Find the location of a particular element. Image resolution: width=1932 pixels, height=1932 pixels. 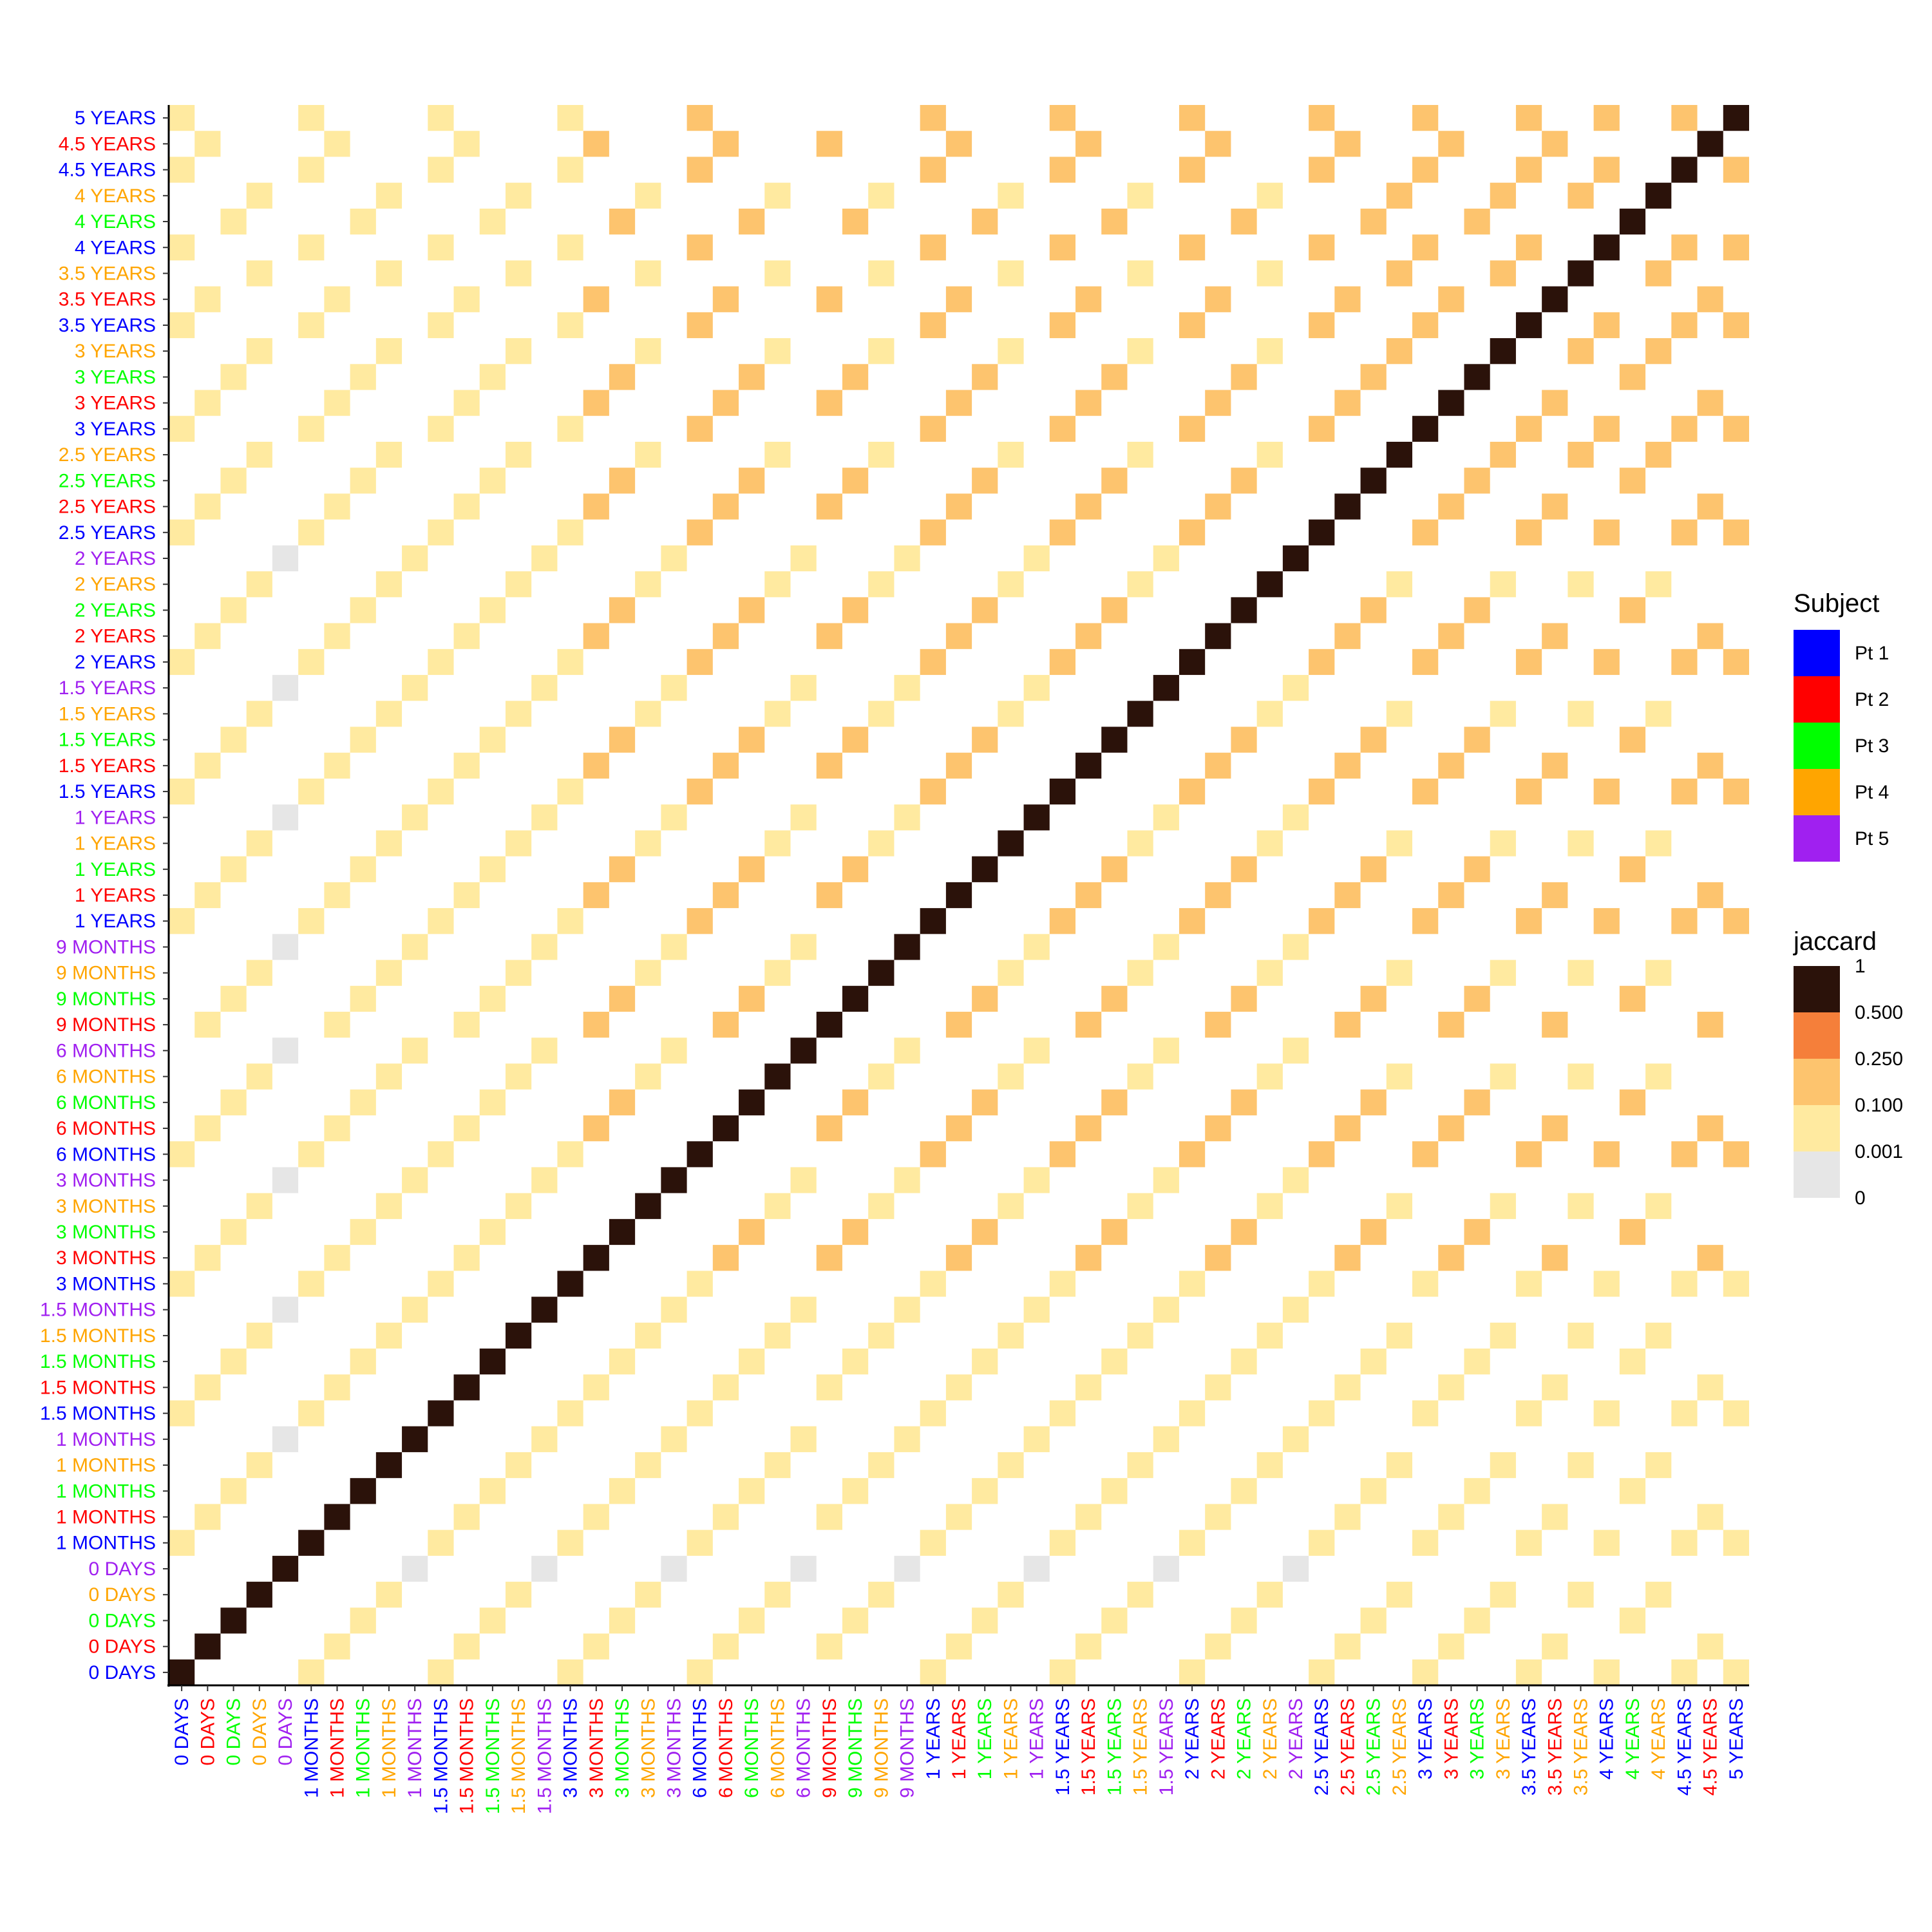

y-tick-label: 9 MONTHS is located at coordinates (106, 947).